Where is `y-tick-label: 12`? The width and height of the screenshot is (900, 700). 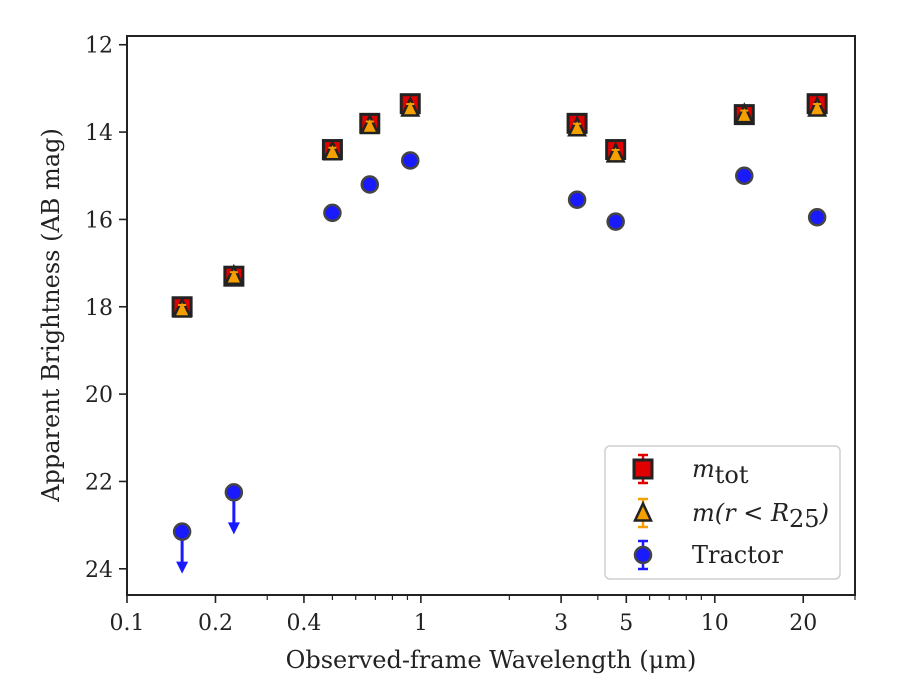 y-tick-label: 12 is located at coordinates (99, 46).